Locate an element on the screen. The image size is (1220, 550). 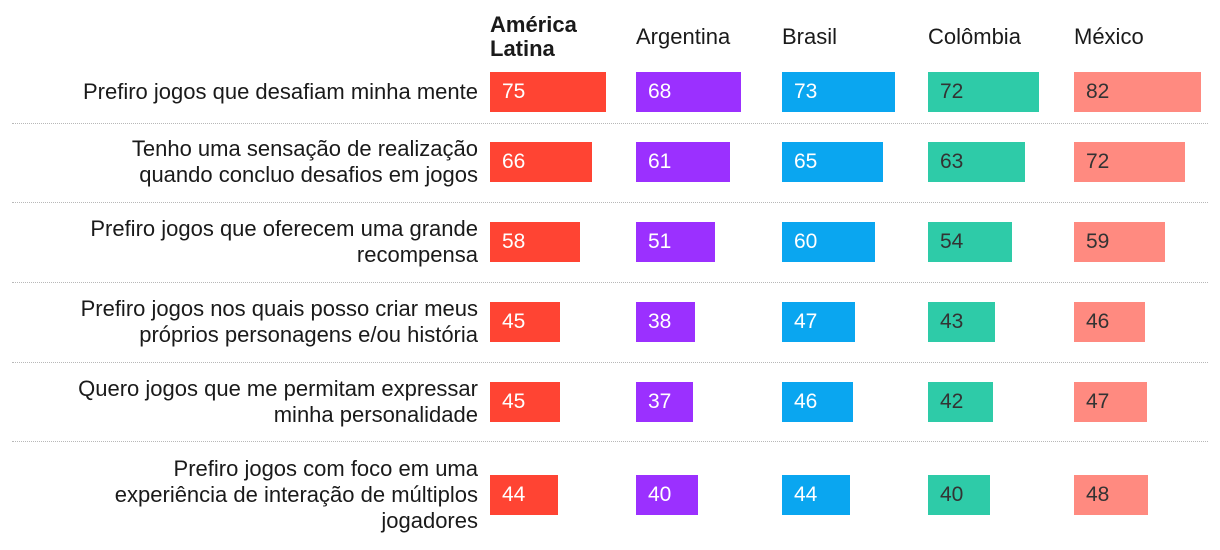
bar-value-label: 82 is located at coordinates (1098, 91).